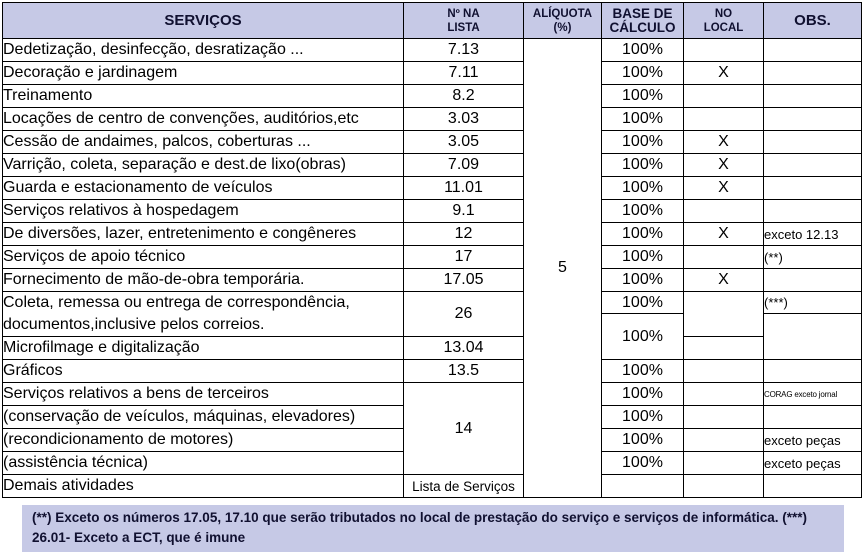 This screenshot has width=864, height=555. I want to click on servico-cell: Serviços relativos à hospedagem, so click(203, 211).